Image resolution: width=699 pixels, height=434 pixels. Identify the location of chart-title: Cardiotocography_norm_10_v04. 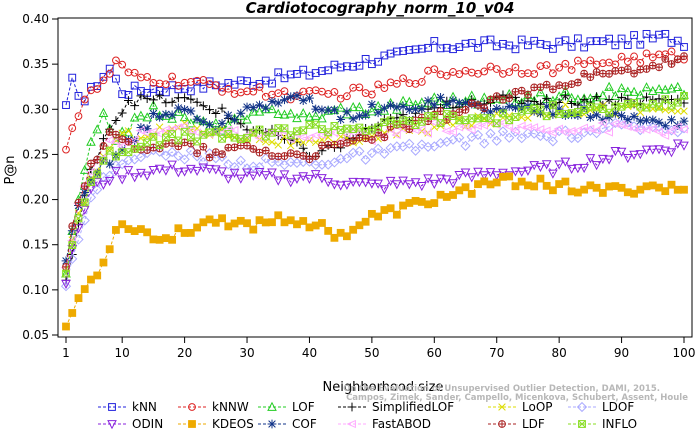
(380, 8).